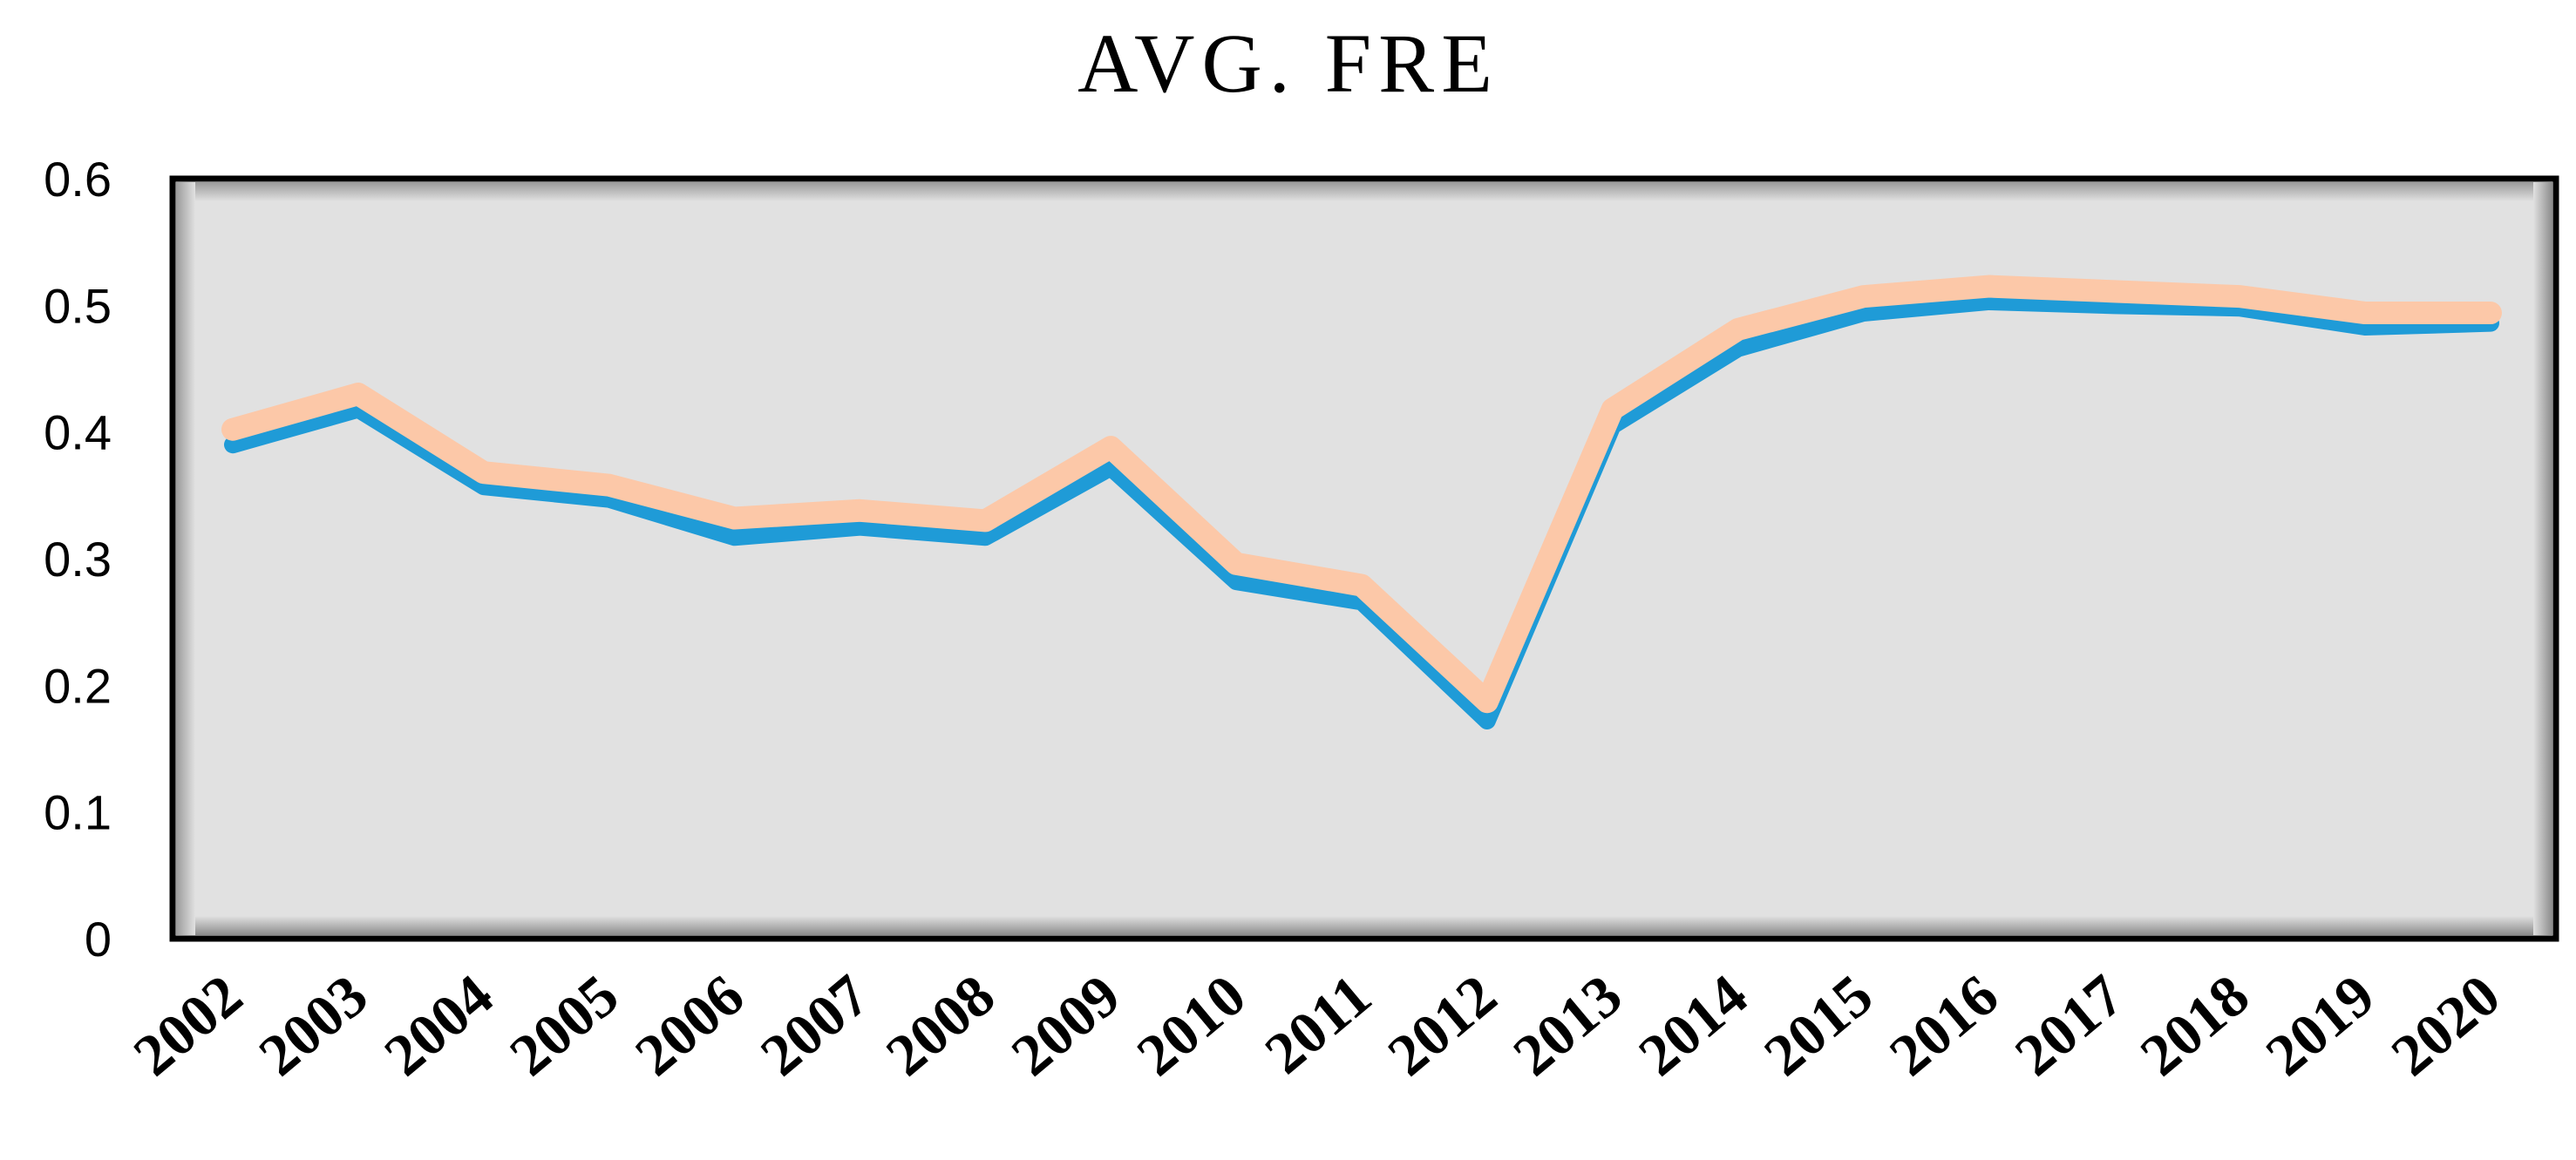 Image resolution: width=2576 pixels, height=1160 pixels. What do you see at coordinates (2542, 558) in the screenshot?
I see `plot-bevel-right` at bounding box center [2542, 558].